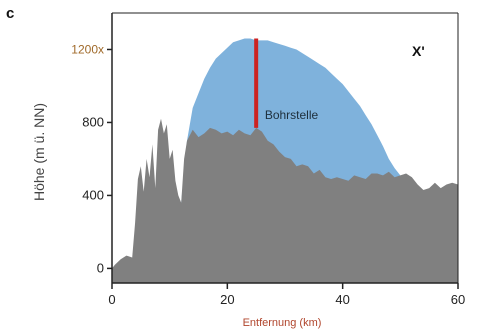  What do you see at coordinates (93, 121) in the screenshot?
I see `y-tick-label-2: 800` at bounding box center [93, 121].